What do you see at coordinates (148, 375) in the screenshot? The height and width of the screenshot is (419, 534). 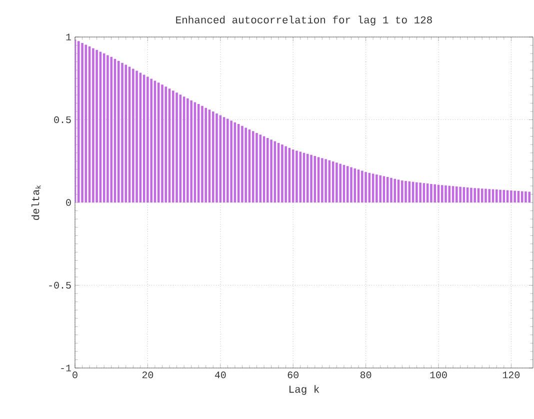 I see `x-tick-label: 20` at bounding box center [148, 375].